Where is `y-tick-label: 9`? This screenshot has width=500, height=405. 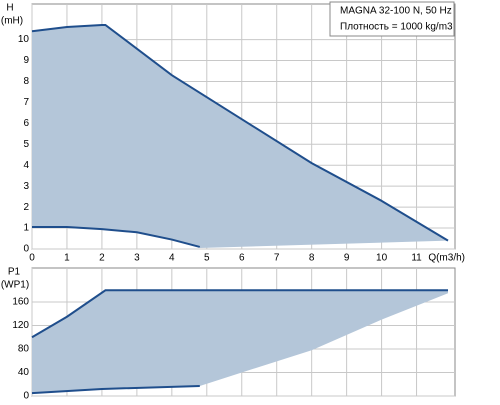 y-tick-label: 9 is located at coordinates (26, 60).